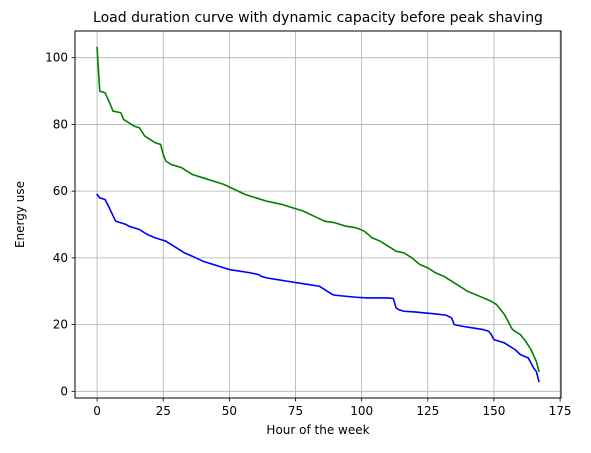 This screenshot has width=591, height=453. I want to click on y-tick-label: 60, so click(60, 191).